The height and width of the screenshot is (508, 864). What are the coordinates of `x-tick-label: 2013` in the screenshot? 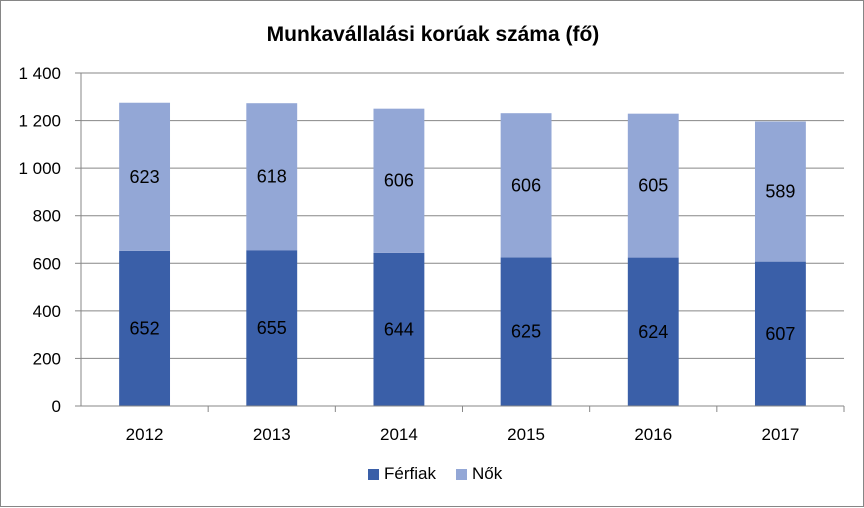 It's located at (272, 434).